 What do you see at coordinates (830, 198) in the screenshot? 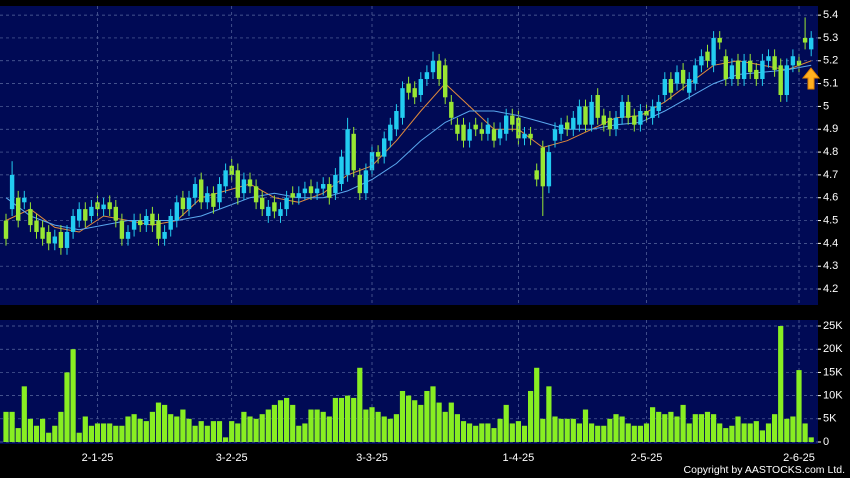
I see `y-tick-label: 4.6` at bounding box center [830, 198].